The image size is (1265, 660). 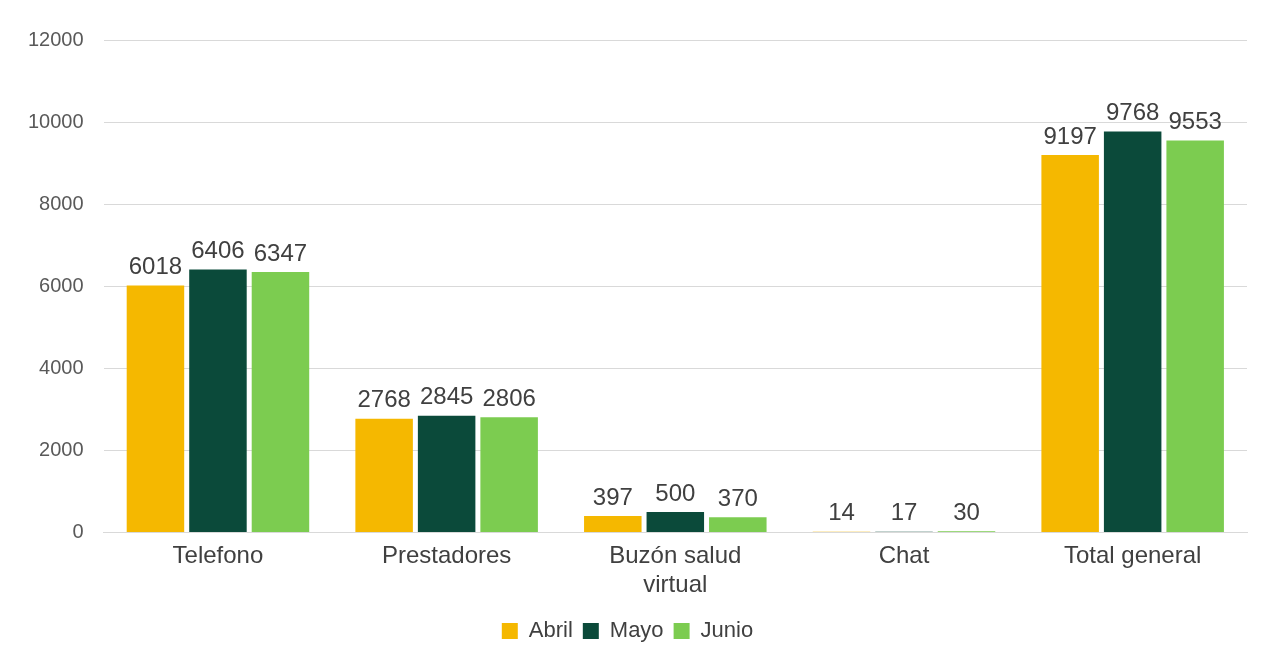 I want to click on x-tick-label: Buzón salud virtual, so click(x=675, y=569).